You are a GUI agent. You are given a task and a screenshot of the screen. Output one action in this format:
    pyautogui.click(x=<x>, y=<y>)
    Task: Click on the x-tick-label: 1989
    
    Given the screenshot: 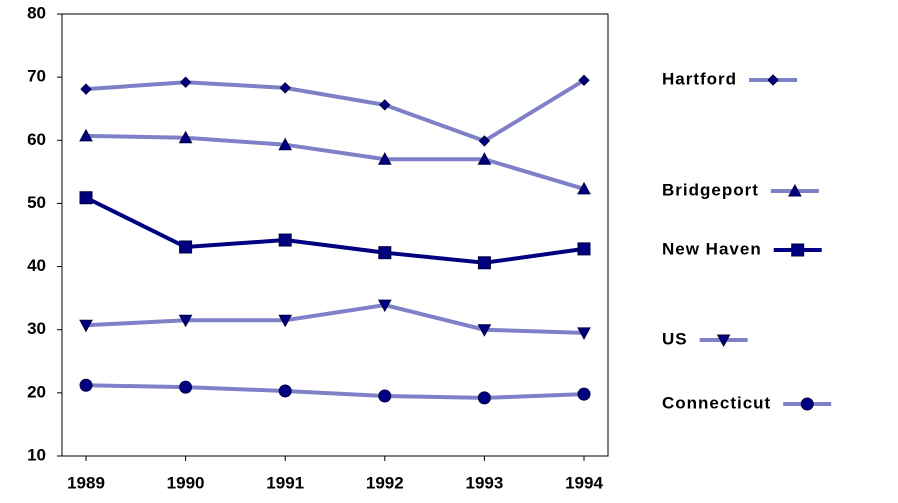 What is the action you would take?
    pyautogui.click(x=86, y=482)
    